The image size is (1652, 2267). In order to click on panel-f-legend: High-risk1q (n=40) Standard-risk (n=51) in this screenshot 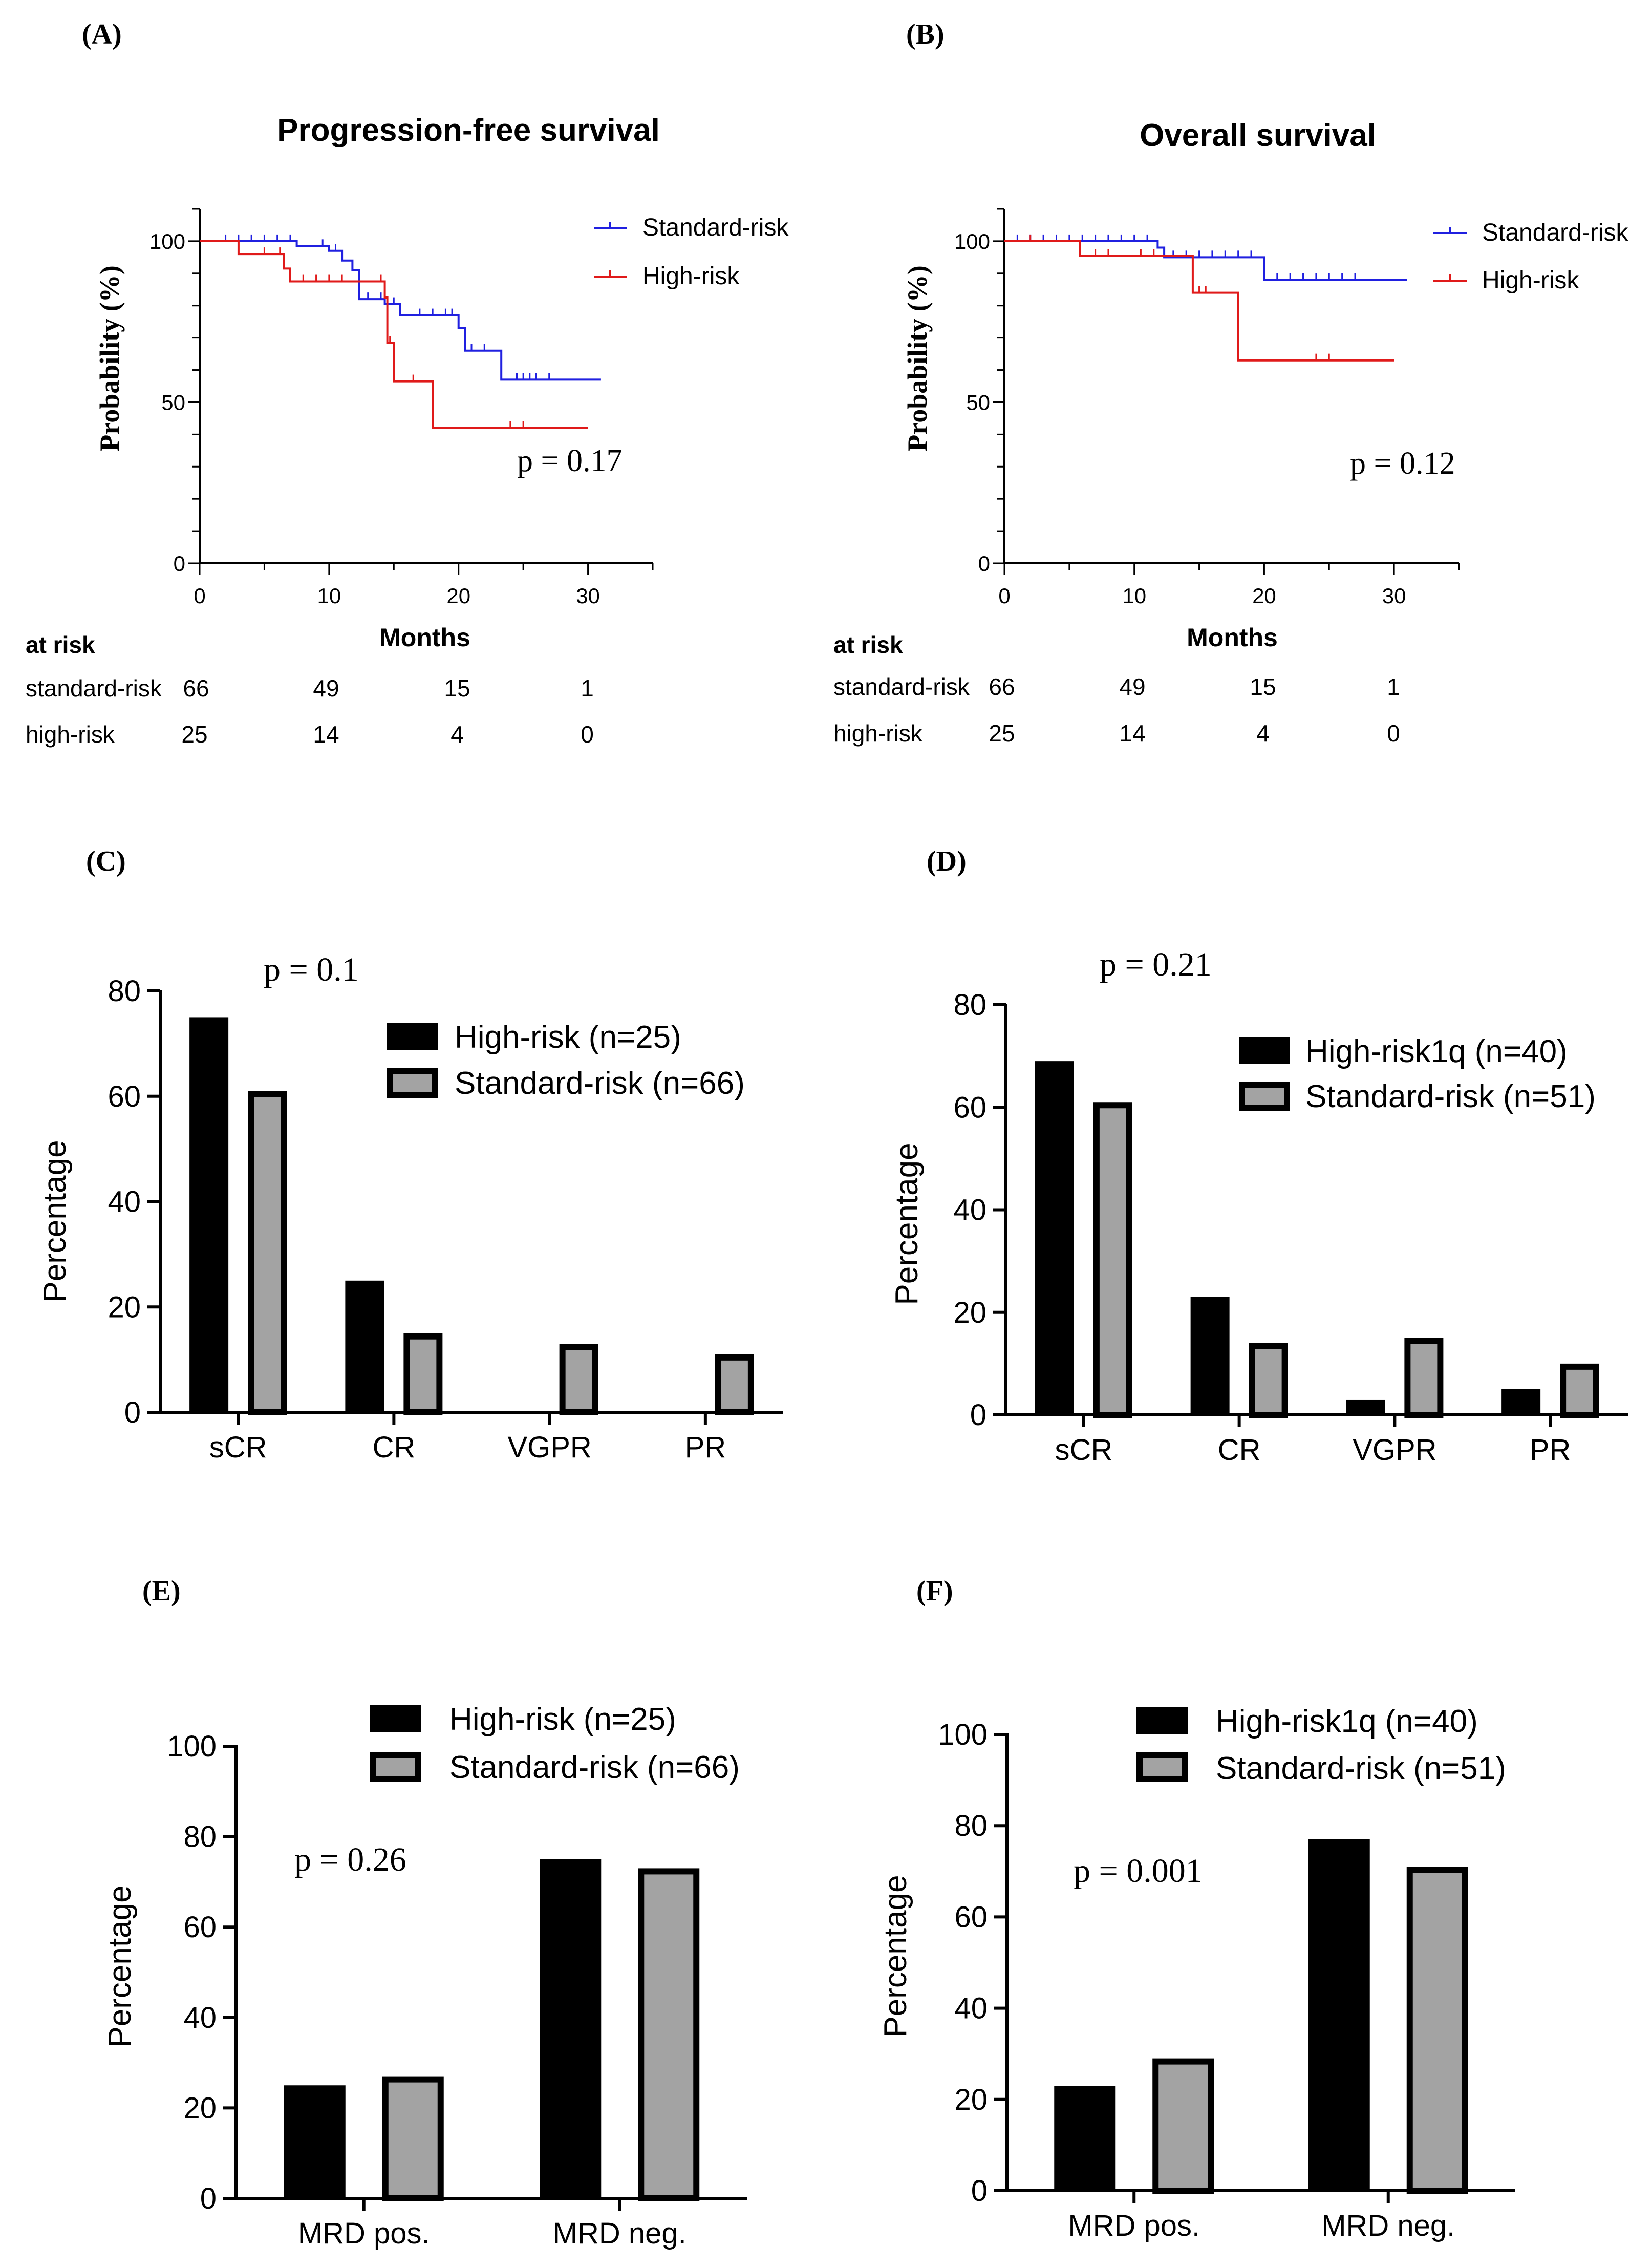, I will do `click(1321, 1745)`.